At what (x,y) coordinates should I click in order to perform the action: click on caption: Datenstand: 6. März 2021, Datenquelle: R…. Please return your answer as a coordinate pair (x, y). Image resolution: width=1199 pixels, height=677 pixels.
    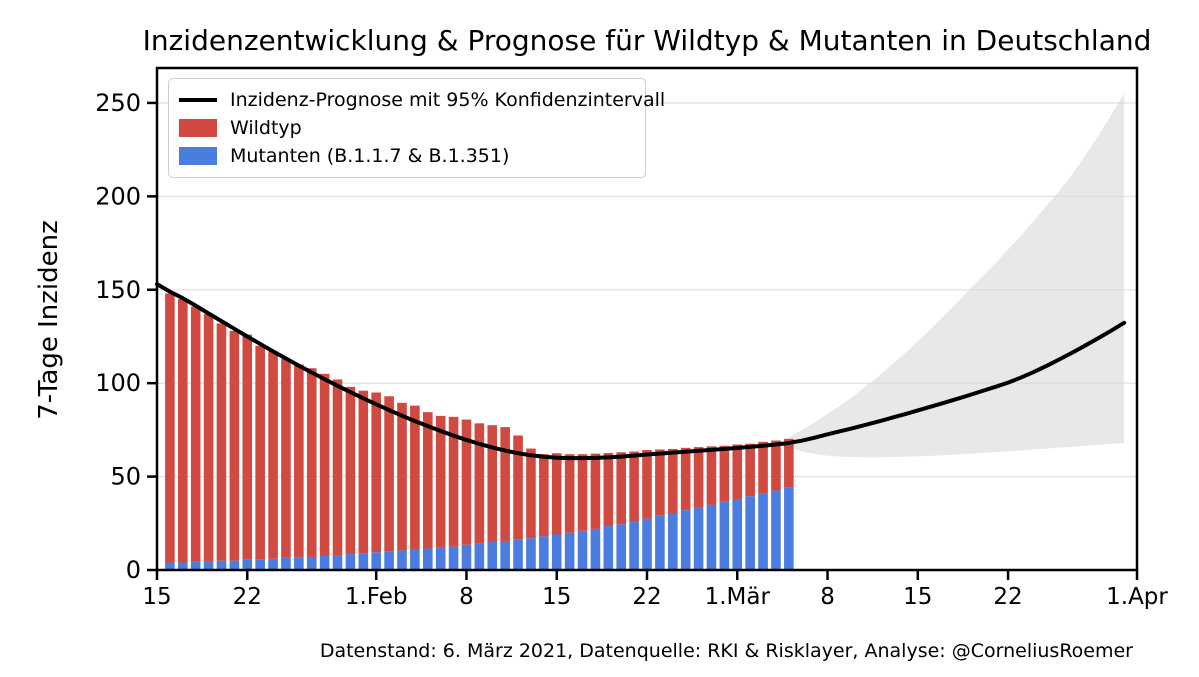
    Looking at the image, I should click on (726, 651).